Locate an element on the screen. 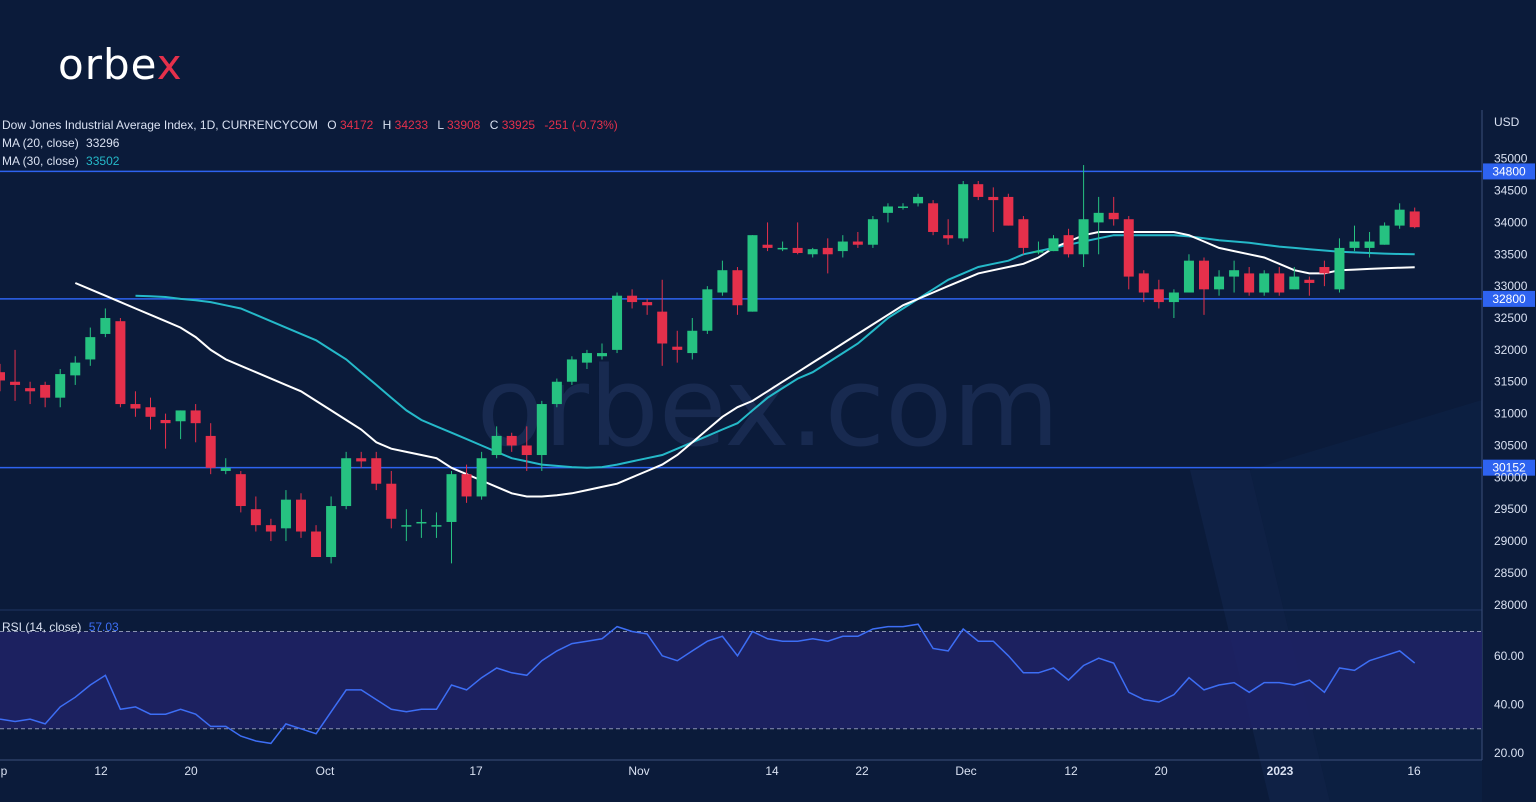 This screenshot has height=802, width=1536. time-tick-label: 17 is located at coordinates (476, 771).